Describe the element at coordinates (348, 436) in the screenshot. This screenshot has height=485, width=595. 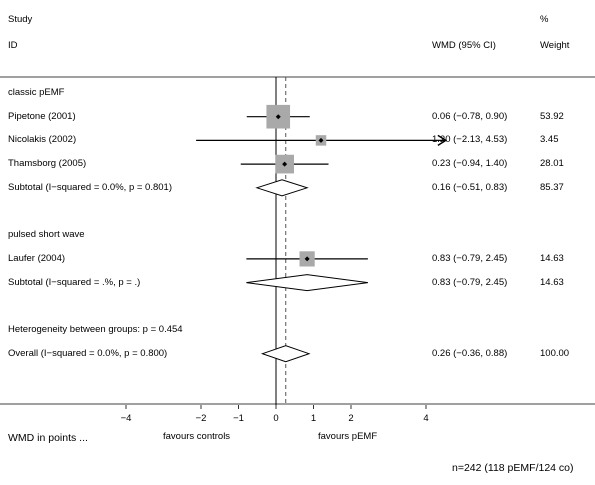
I see `favours-pemf-label: favours pEMF` at that location.